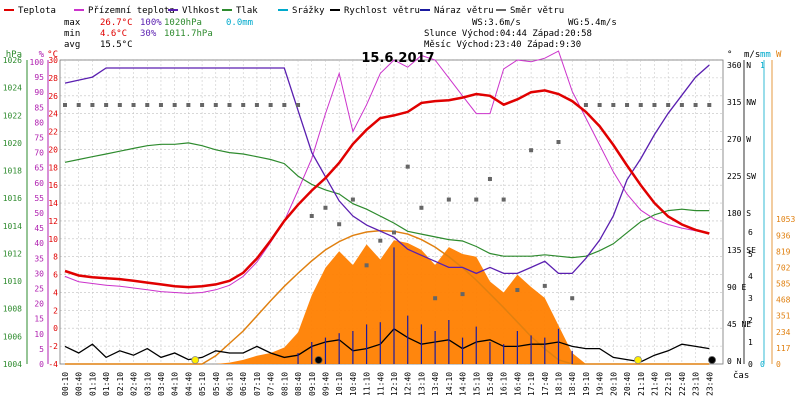  What do you see at coordinates (572, 384) in the screenshot?
I see `x-tick: 18:40` at bounding box center [572, 384].